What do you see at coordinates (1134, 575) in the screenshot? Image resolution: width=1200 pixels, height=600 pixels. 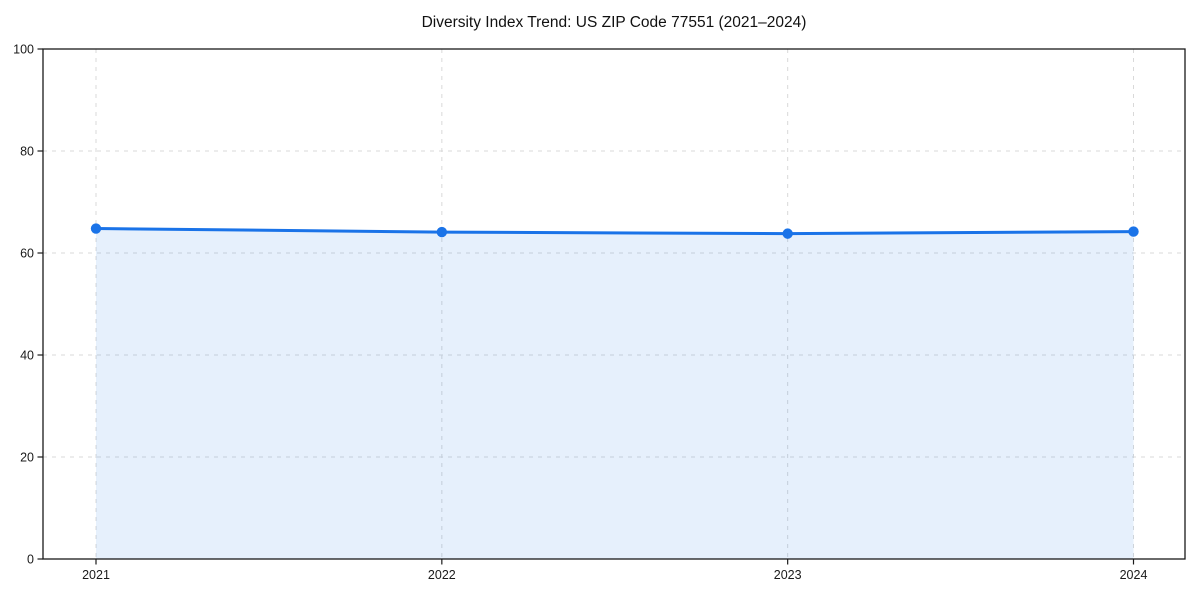 I see `x-axis-tick-label: 2024` at bounding box center [1134, 575].